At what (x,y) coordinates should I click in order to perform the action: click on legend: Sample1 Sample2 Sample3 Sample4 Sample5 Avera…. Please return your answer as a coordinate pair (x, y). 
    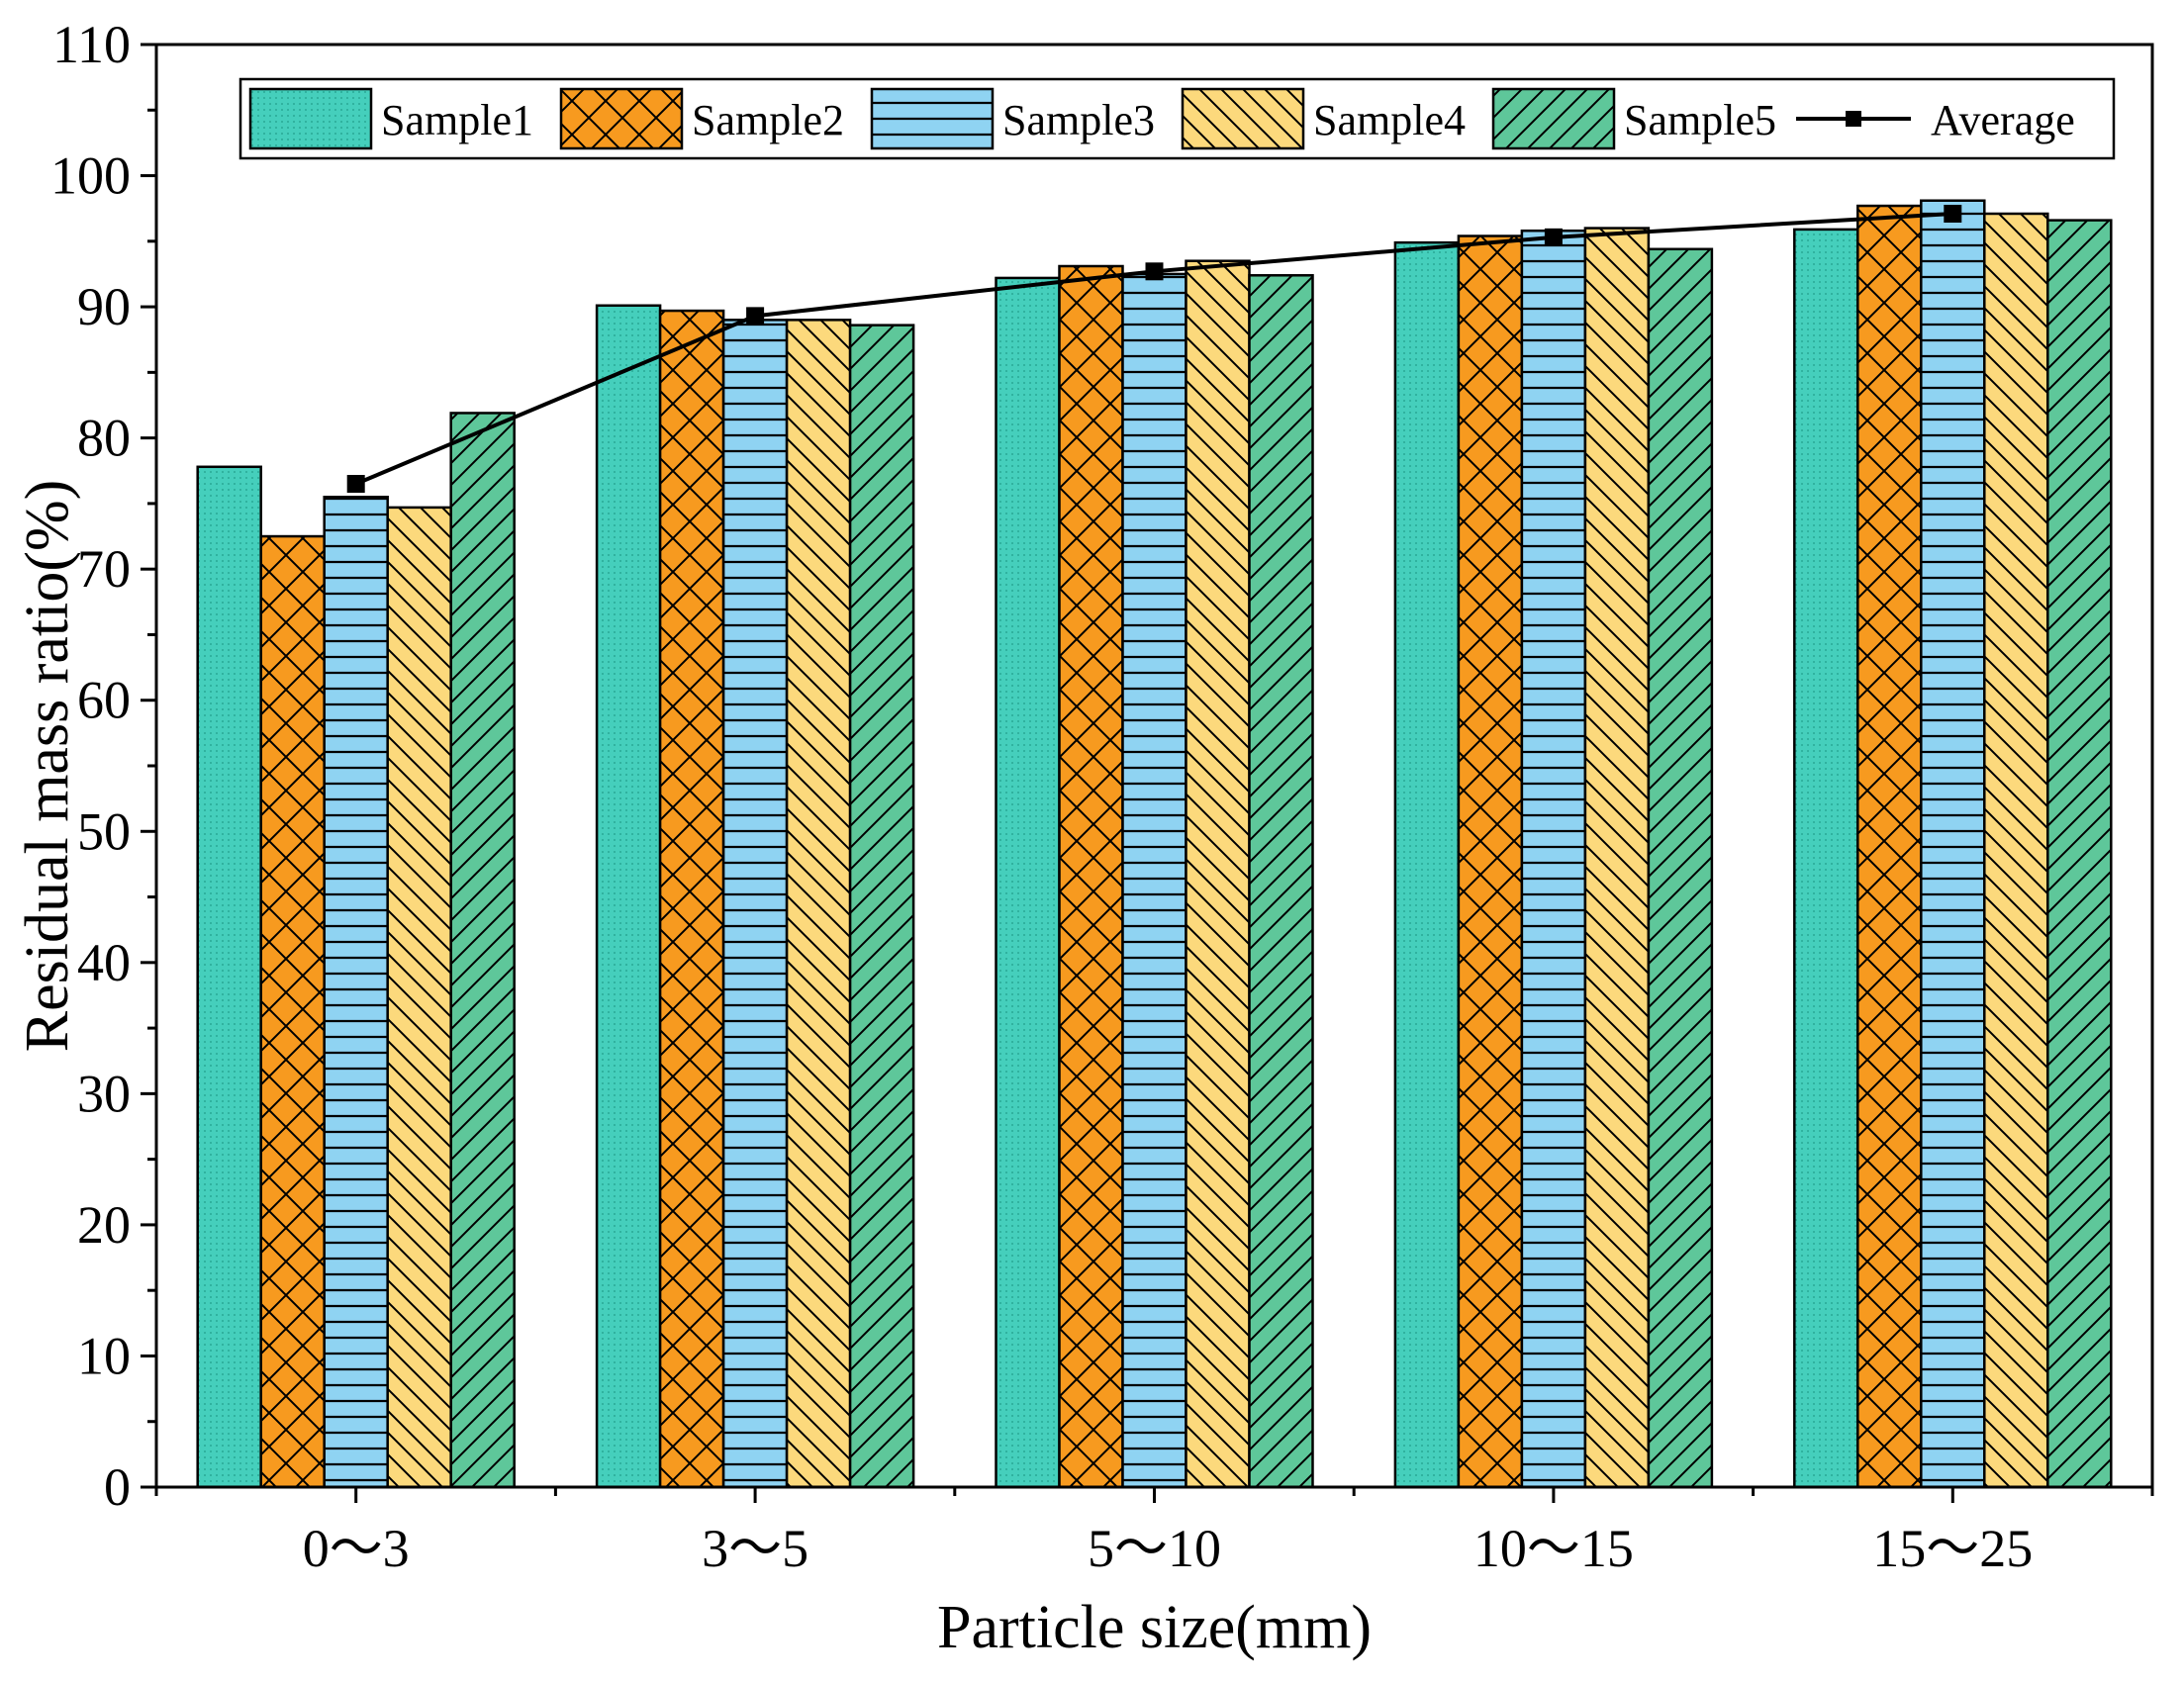
    Looking at the image, I should click on (1177, 118).